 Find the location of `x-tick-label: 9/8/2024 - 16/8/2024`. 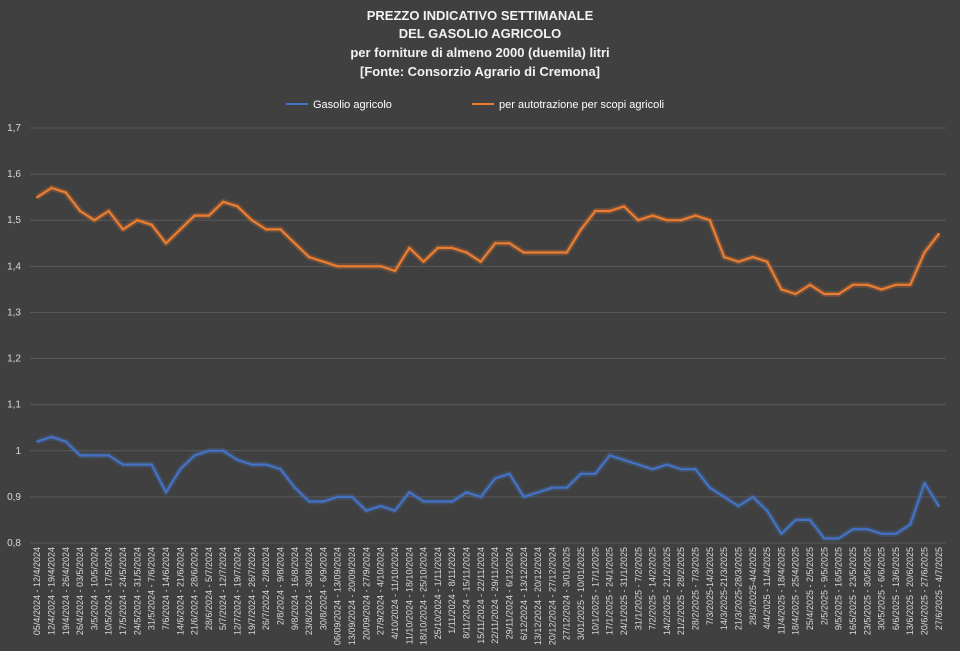

x-tick-label: 9/8/2024 - 16/8/2024 is located at coordinates (295, 588).